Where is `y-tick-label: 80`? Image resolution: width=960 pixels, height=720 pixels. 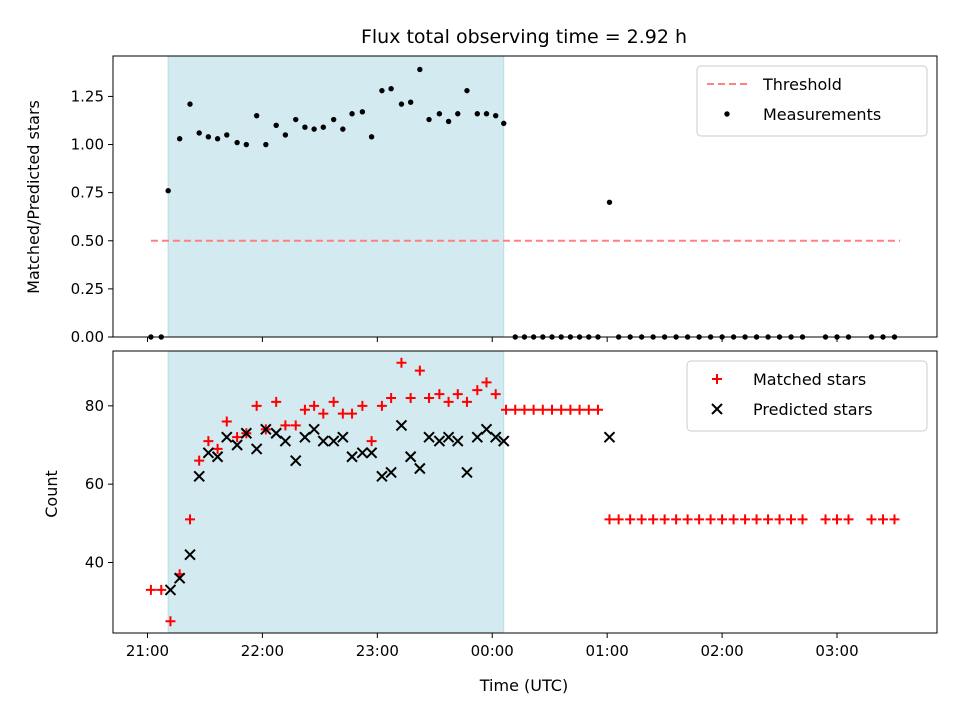
y-tick-label: 80 is located at coordinates (94, 406).